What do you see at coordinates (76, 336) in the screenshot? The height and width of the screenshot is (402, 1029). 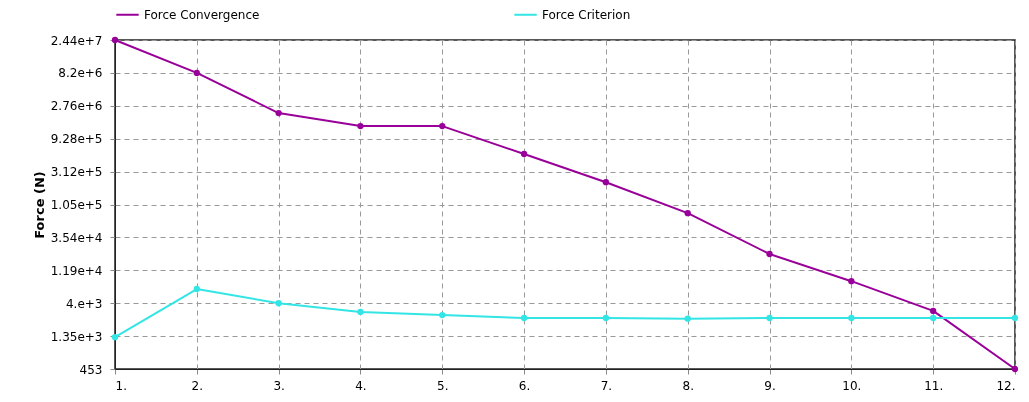 I see `y-tick-label: 1.35e+3` at bounding box center [76, 336].